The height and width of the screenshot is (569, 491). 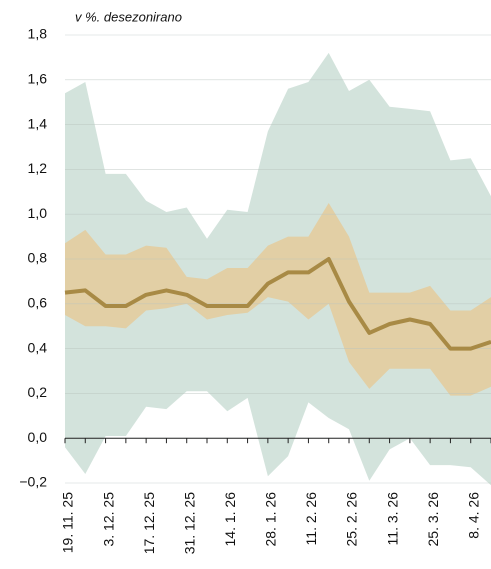 I want to click on y-tick-label: 0,6, so click(x=38, y=303).